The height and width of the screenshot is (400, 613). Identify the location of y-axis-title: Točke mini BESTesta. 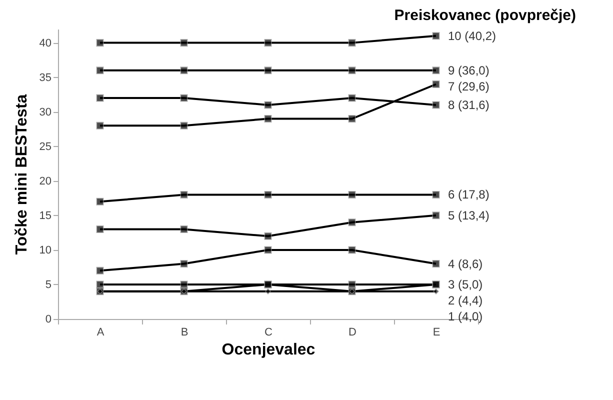
(21, 174).